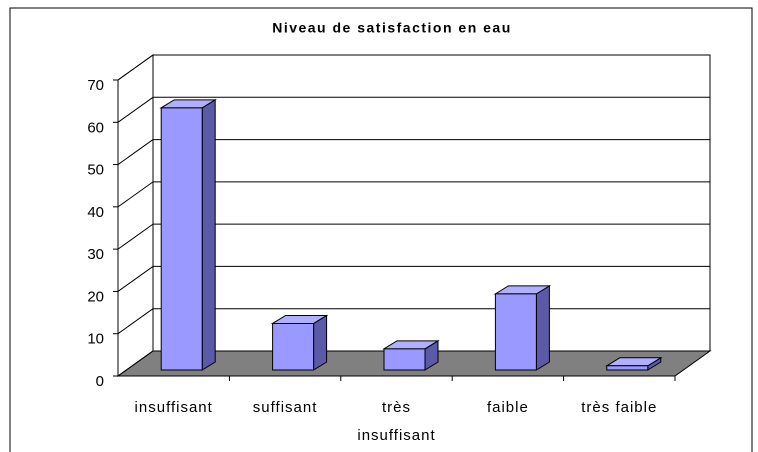 This screenshot has width=758, height=452. What do you see at coordinates (95, 296) in the screenshot?
I see `y-tick-label: 20` at bounding box center [95, 296].